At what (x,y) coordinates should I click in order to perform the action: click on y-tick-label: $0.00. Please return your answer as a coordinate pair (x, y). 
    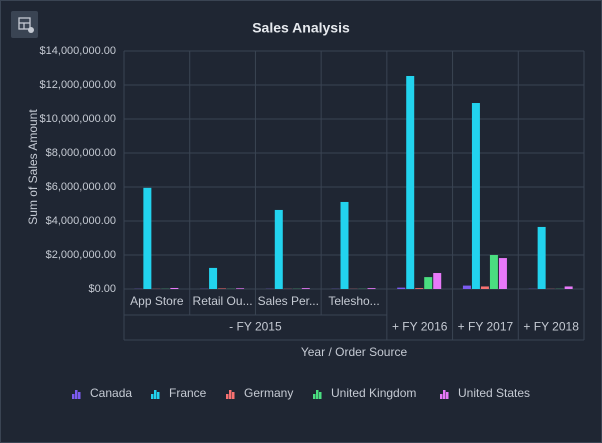
    Looking at the image, I should click on (102, 289).